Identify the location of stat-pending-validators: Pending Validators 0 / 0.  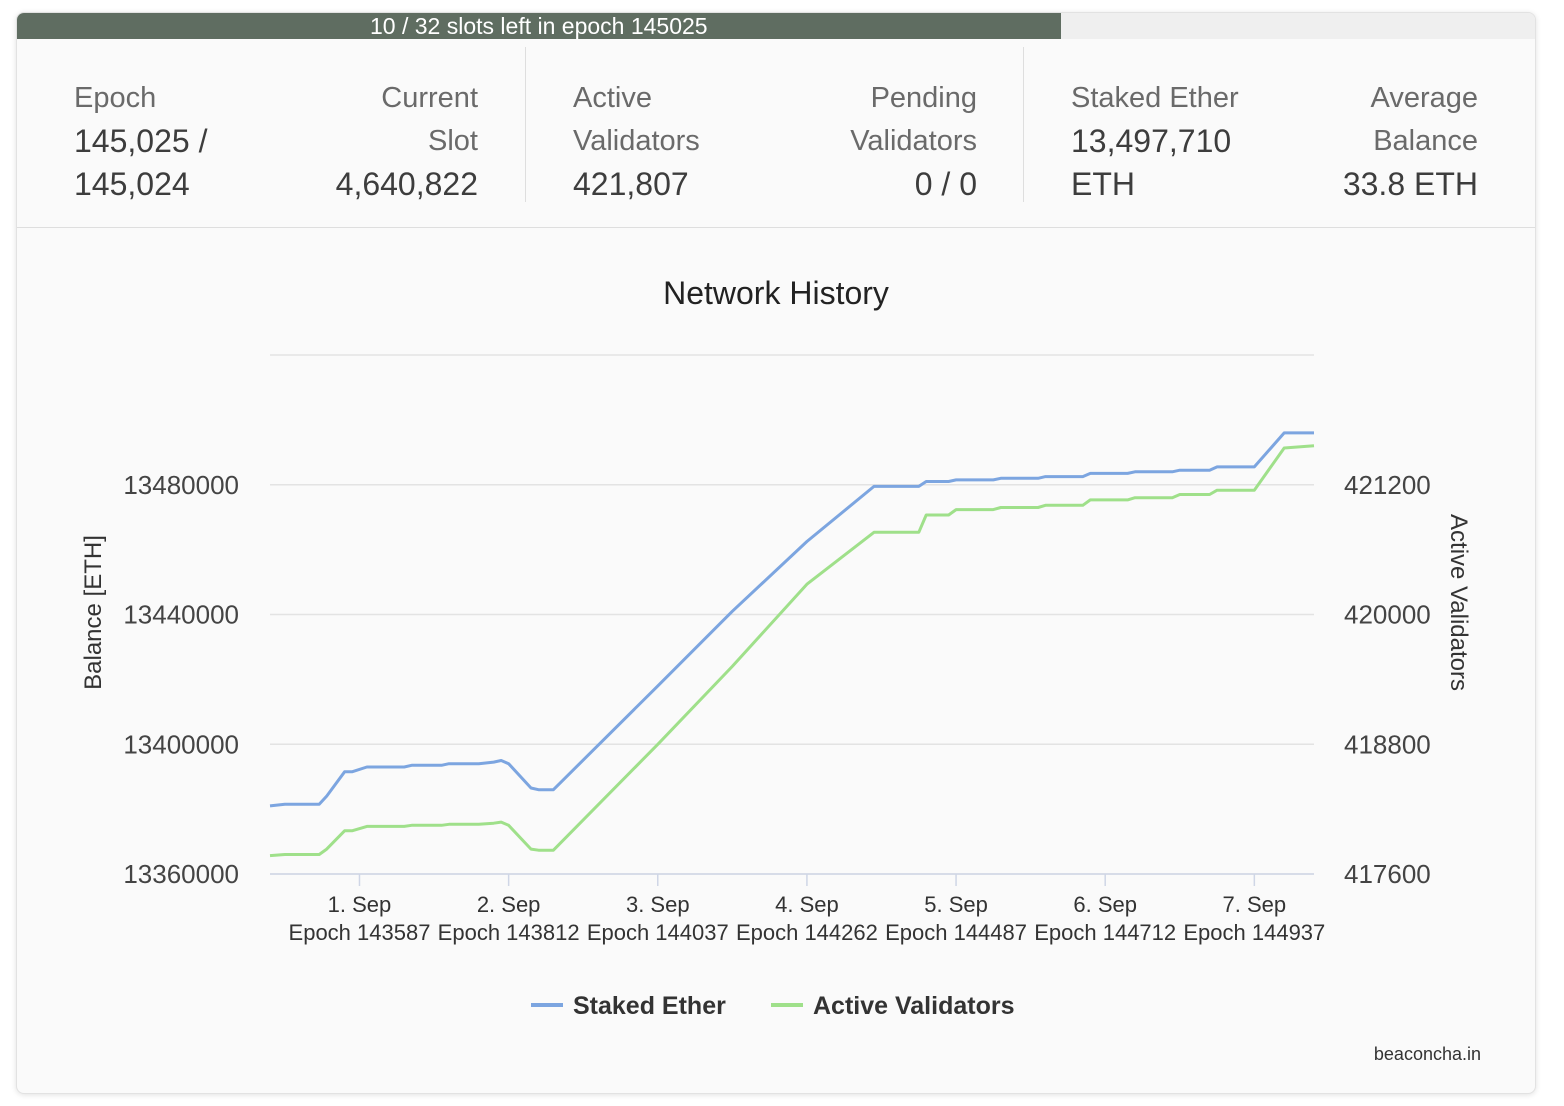
(913, 141).